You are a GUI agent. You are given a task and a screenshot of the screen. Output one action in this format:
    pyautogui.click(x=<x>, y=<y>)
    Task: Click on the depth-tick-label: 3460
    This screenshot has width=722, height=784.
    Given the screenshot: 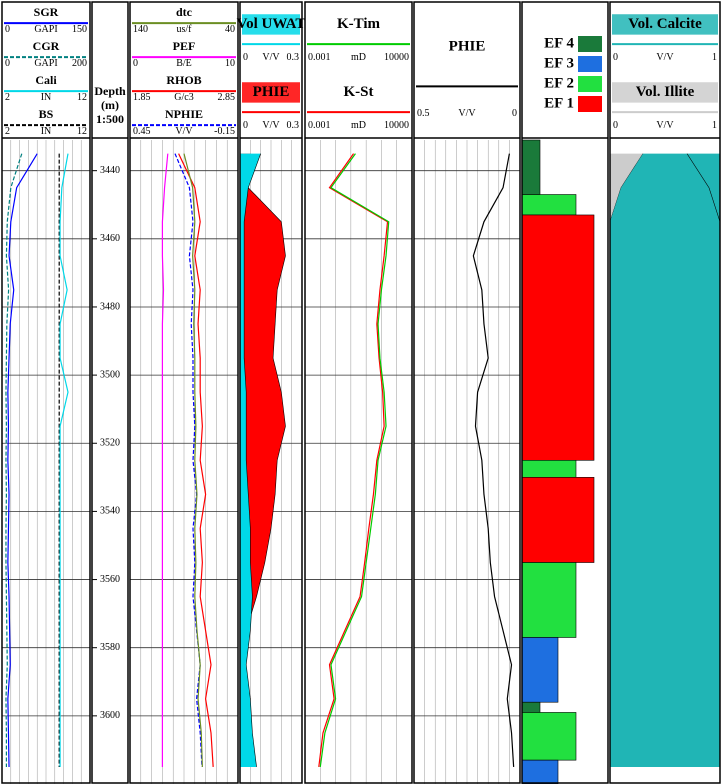 What is the action you would take?
    pyautogui.click(x=110, y=238)
    